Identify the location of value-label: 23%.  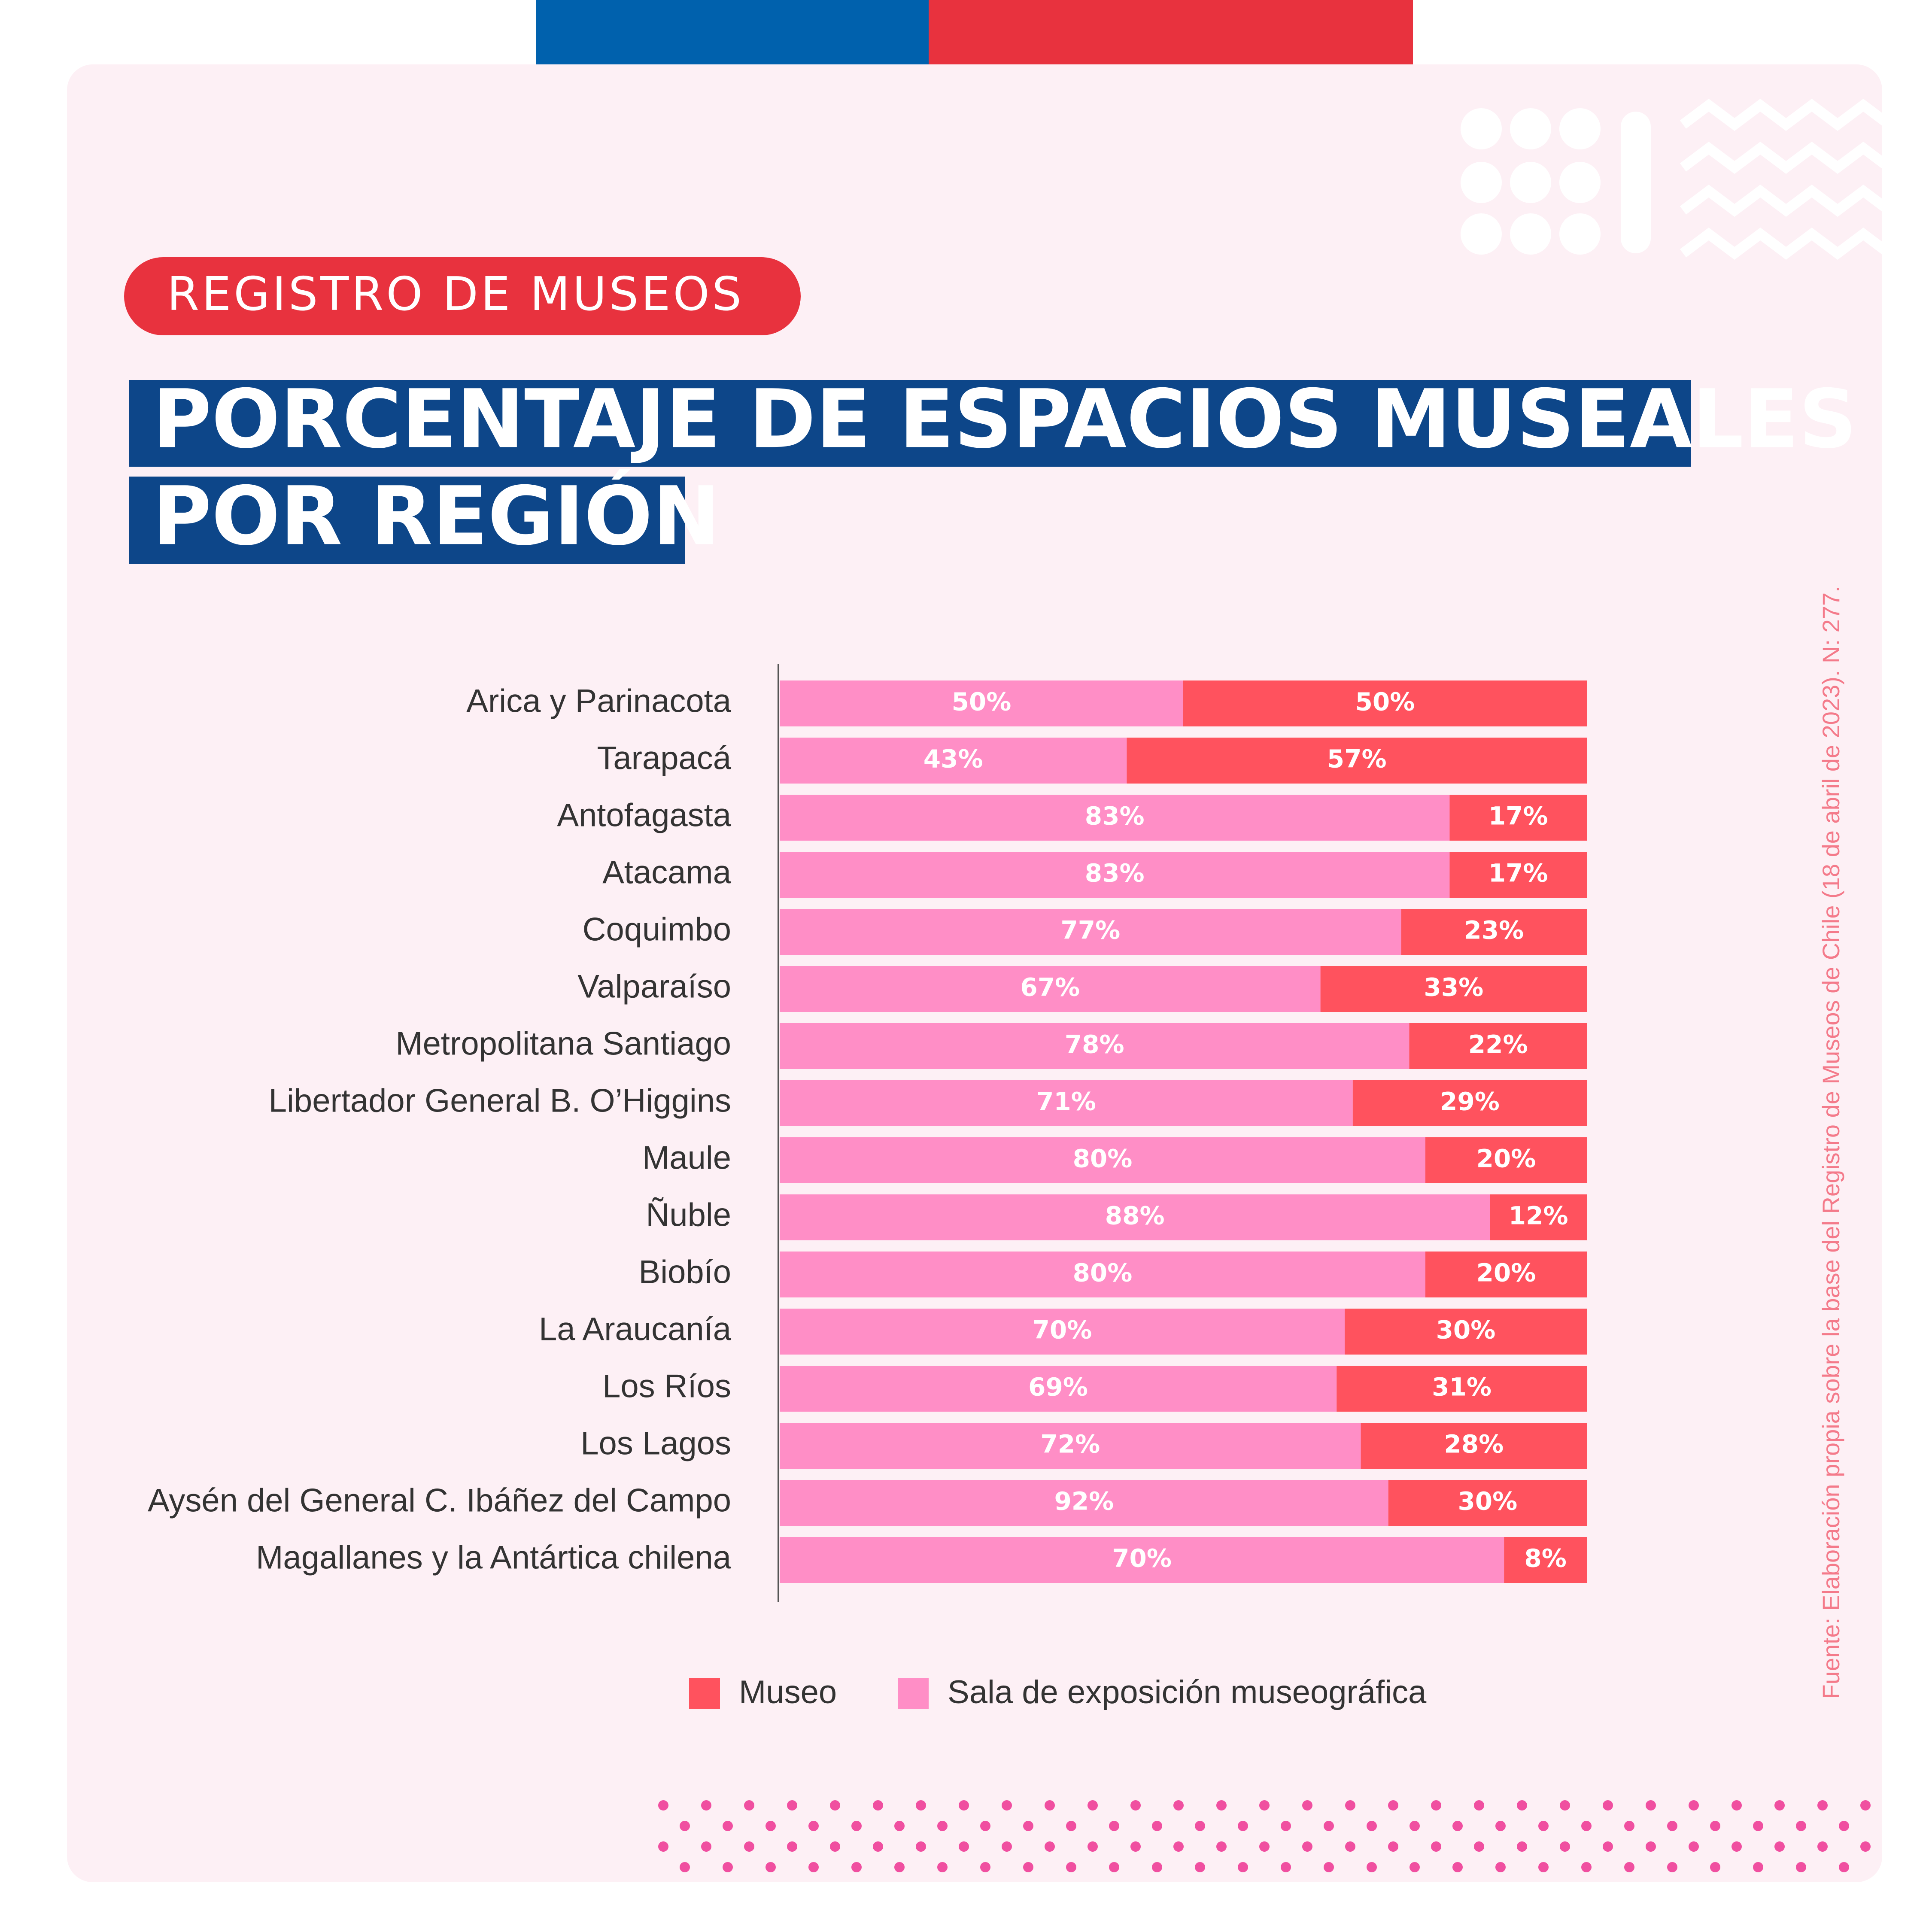
(1494, 930).